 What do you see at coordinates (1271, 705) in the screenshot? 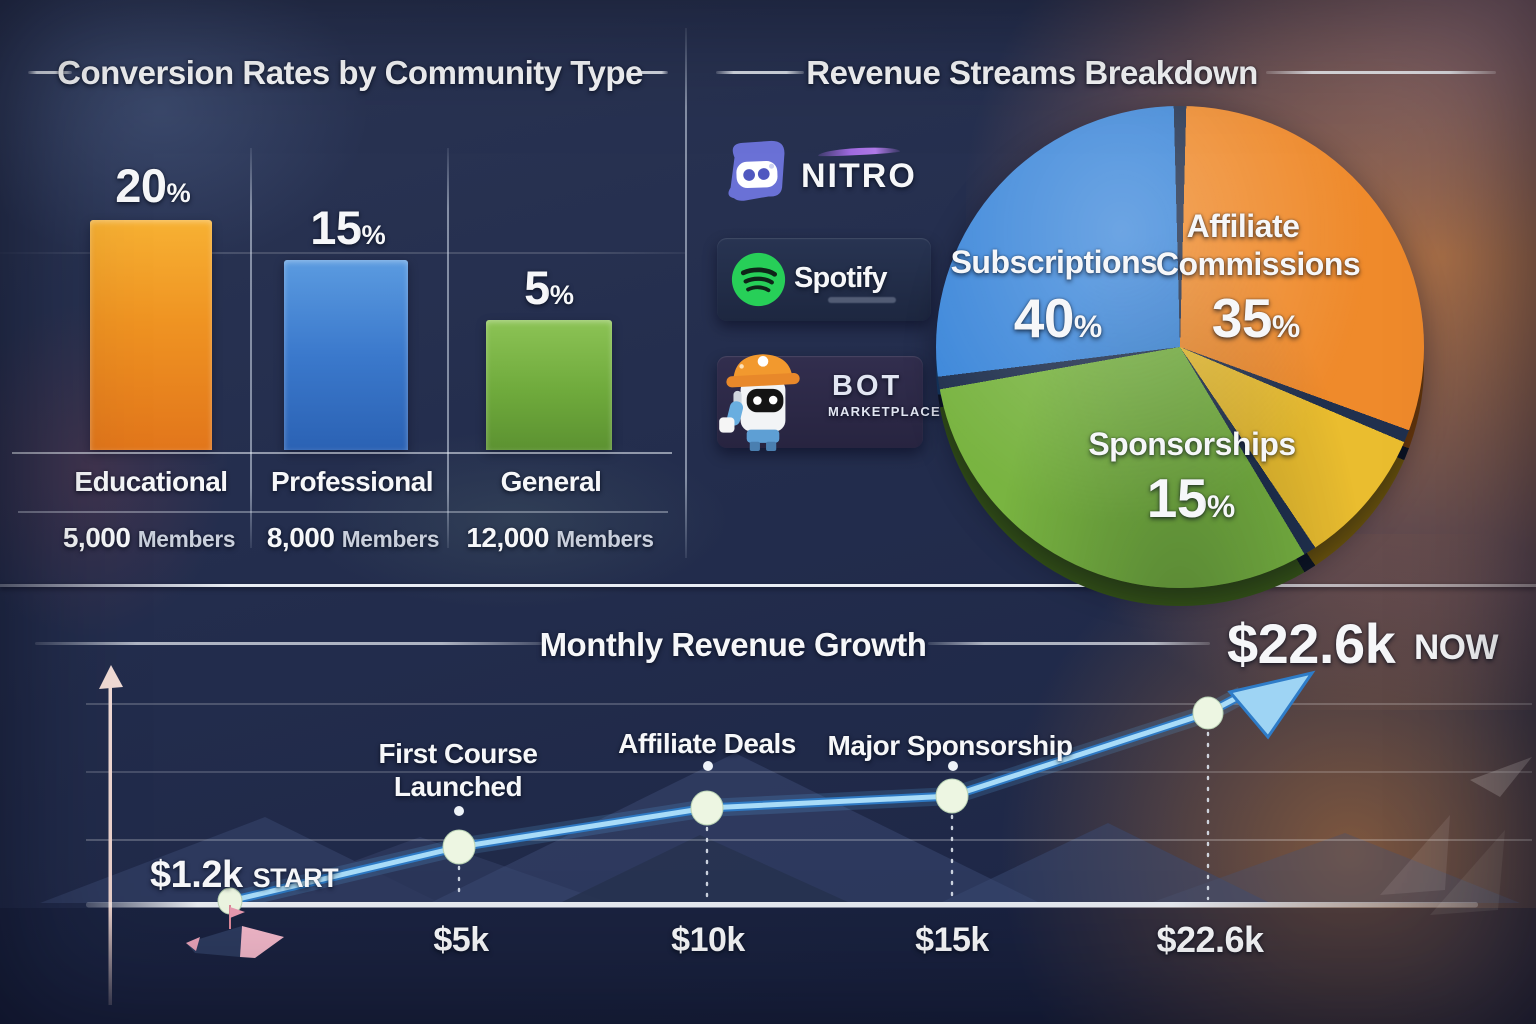
I see `trend-arrowhead` at bounding box center [1271, 705].